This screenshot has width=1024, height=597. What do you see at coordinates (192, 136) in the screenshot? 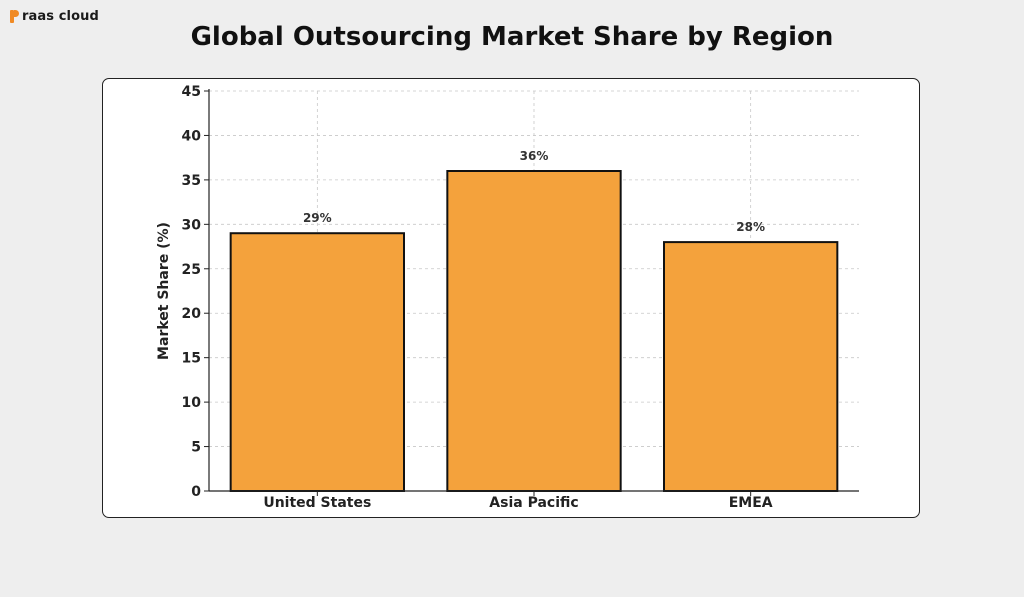
I see `y-tick-label: 40` at bounding box center [192, 136].